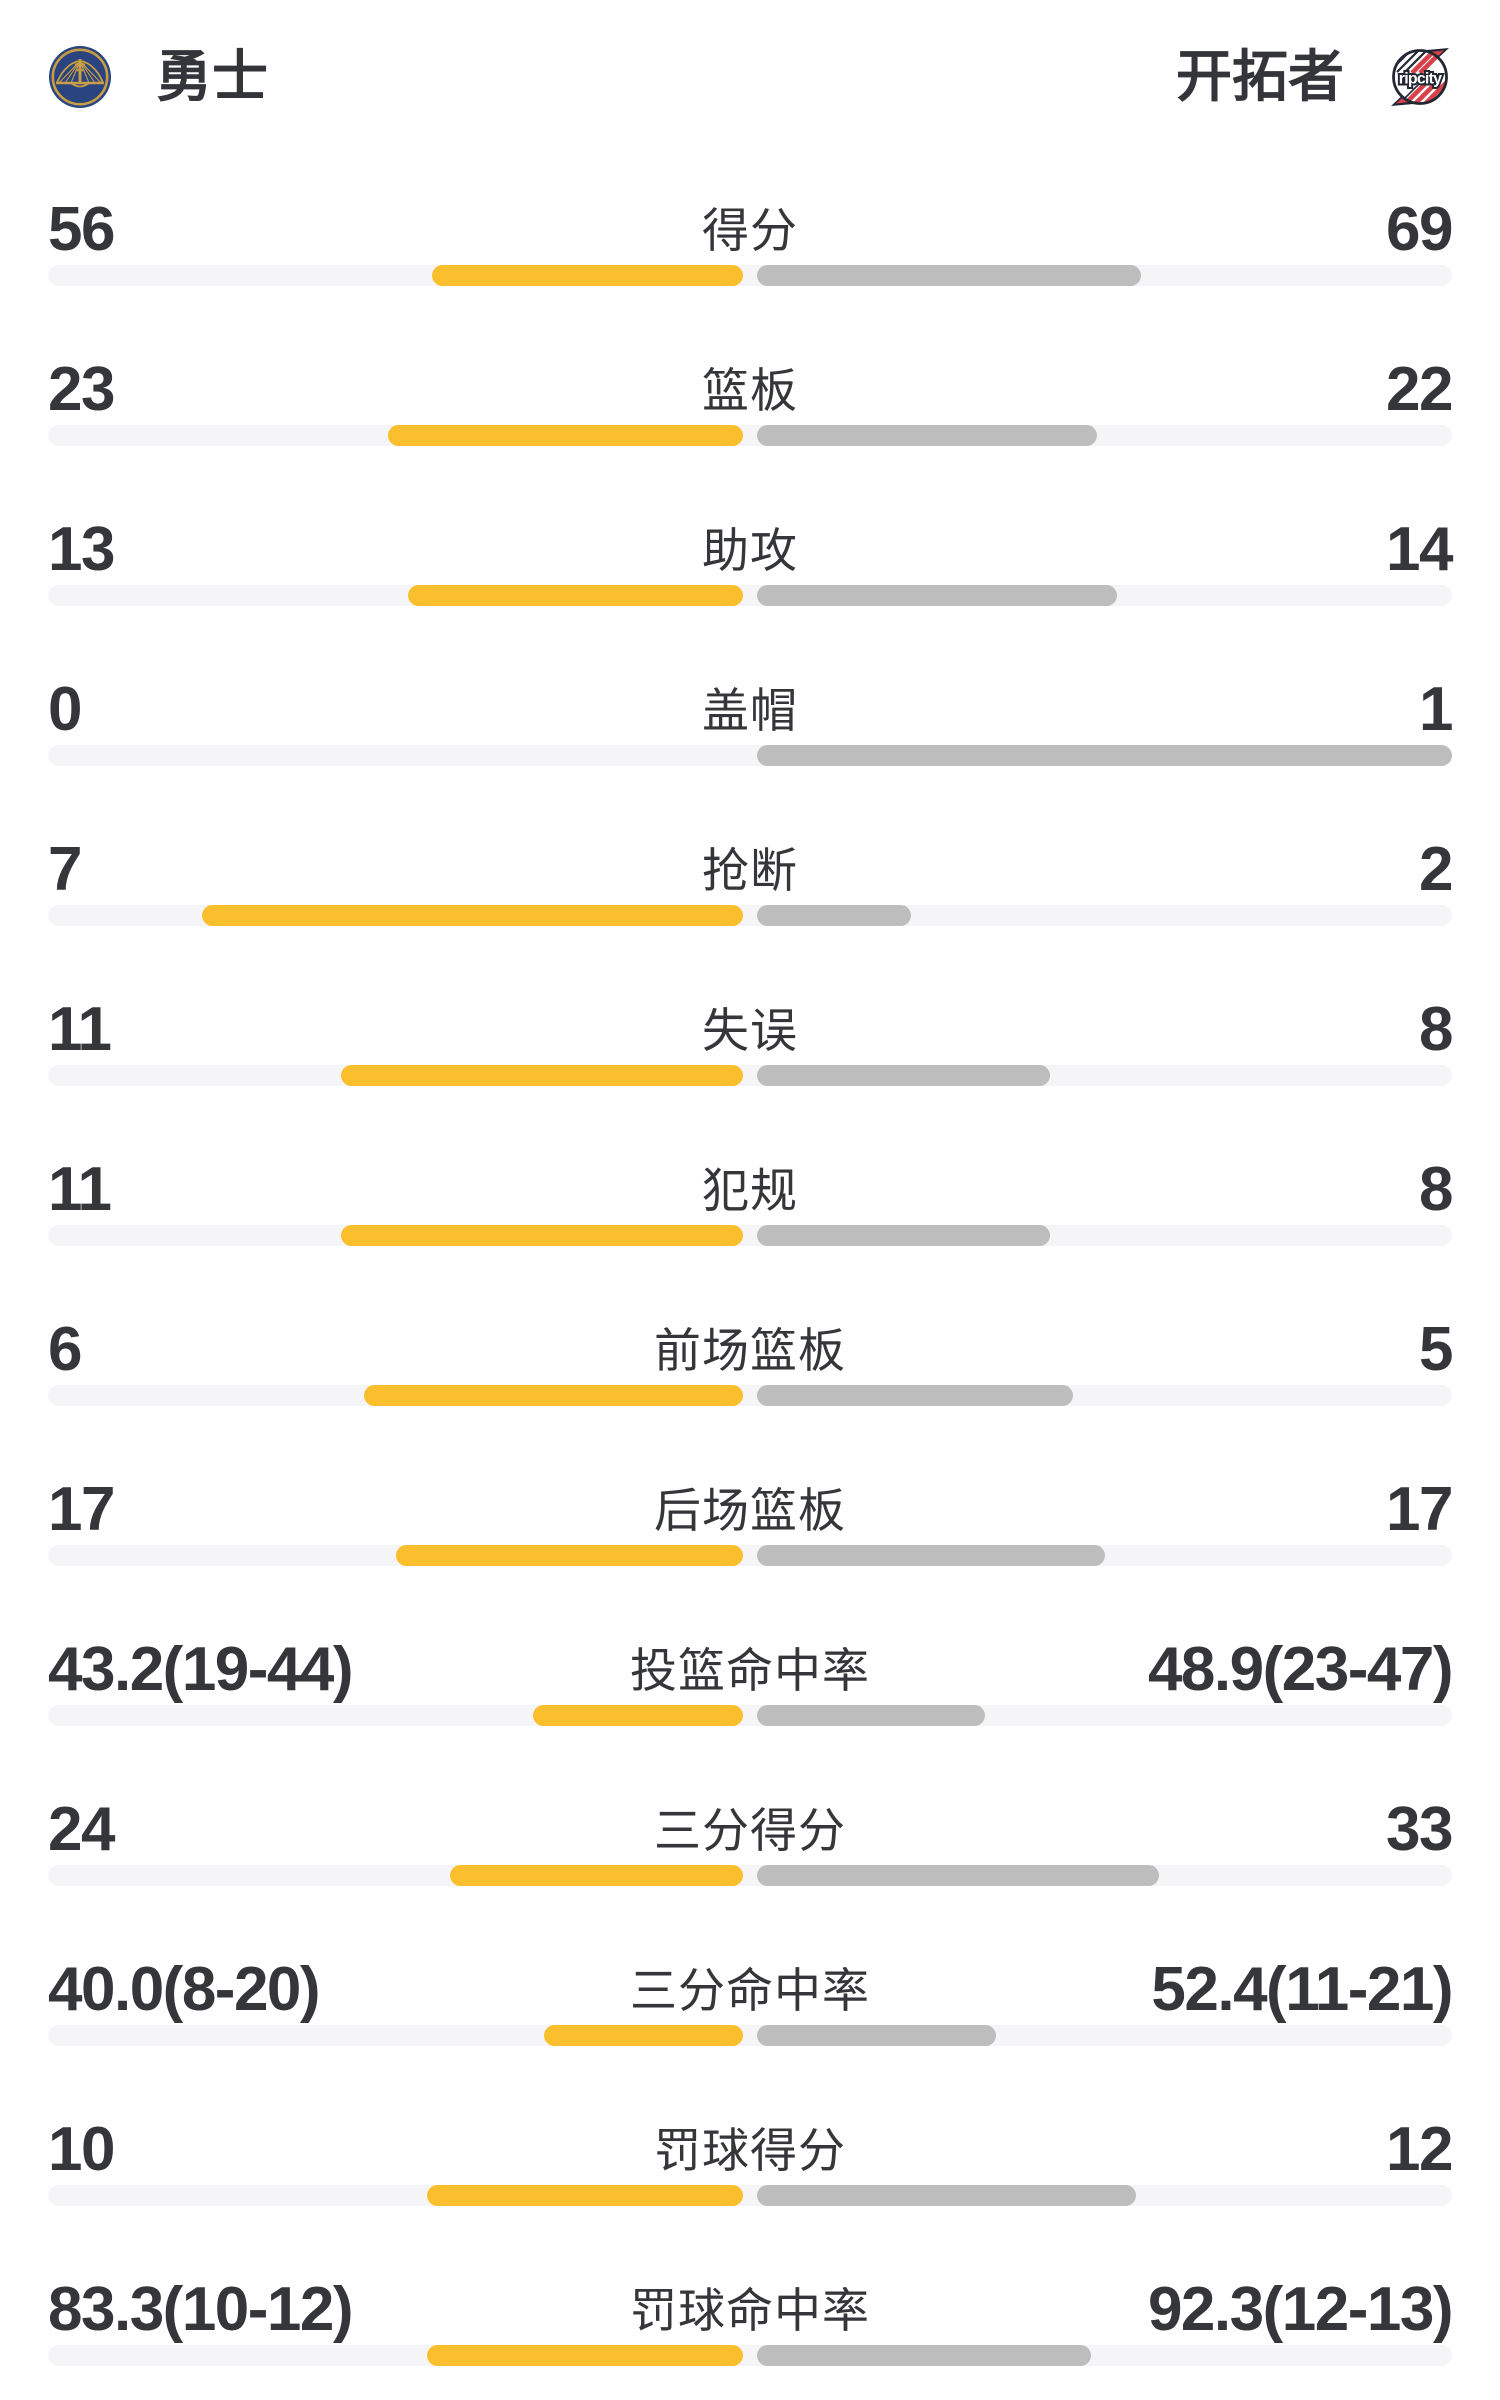  I want to click on stat-label: 罚球命中率, so click(750, 2310).